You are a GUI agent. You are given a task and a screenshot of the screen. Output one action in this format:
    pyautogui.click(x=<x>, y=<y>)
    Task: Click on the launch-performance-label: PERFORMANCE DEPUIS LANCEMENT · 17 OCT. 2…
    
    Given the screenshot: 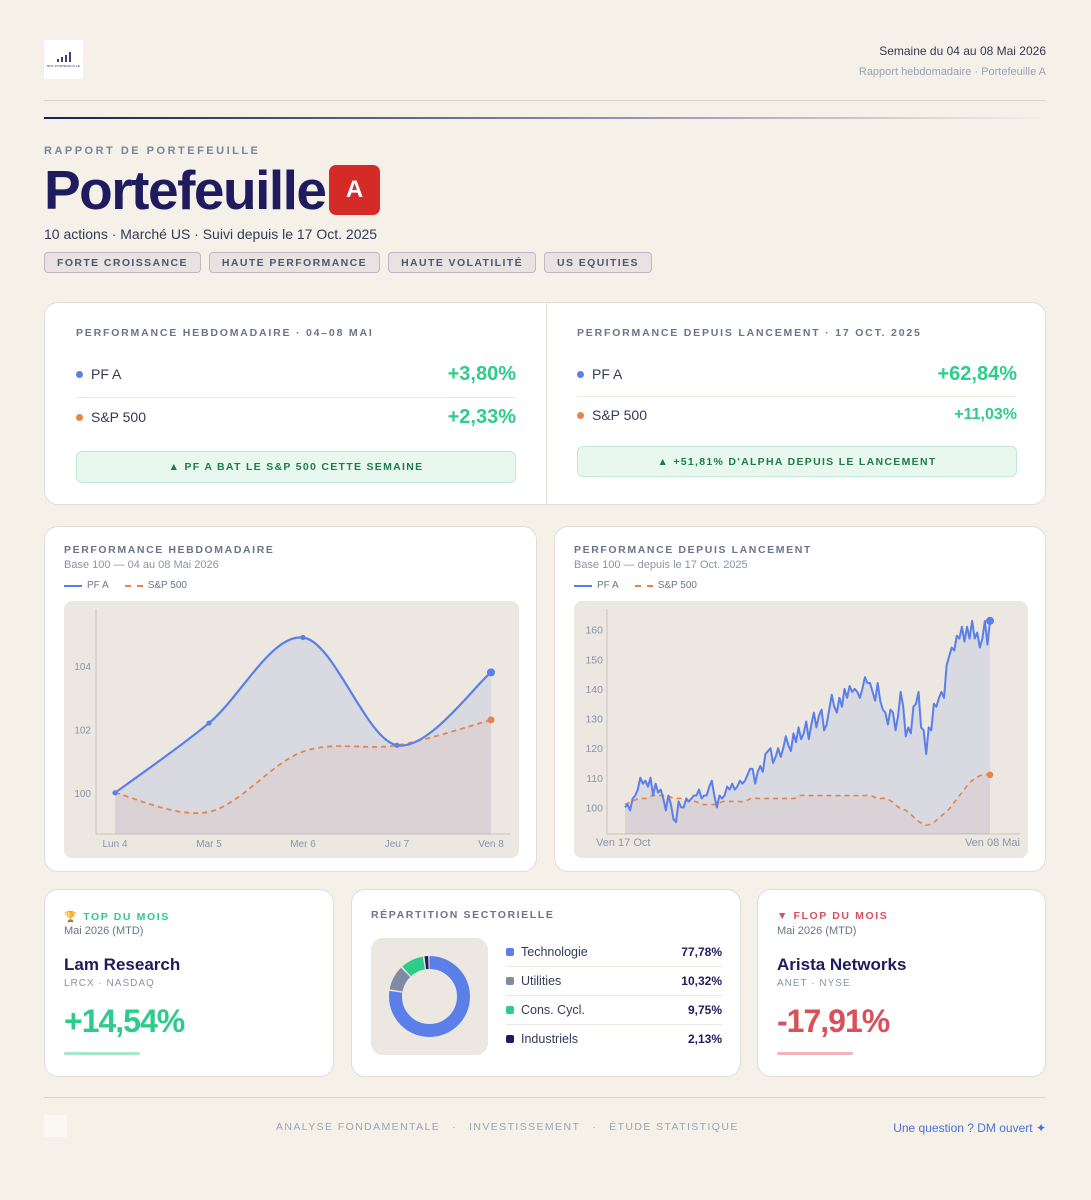 What is the action you would take?
    pyautogui.click(x=749, y=333)
    